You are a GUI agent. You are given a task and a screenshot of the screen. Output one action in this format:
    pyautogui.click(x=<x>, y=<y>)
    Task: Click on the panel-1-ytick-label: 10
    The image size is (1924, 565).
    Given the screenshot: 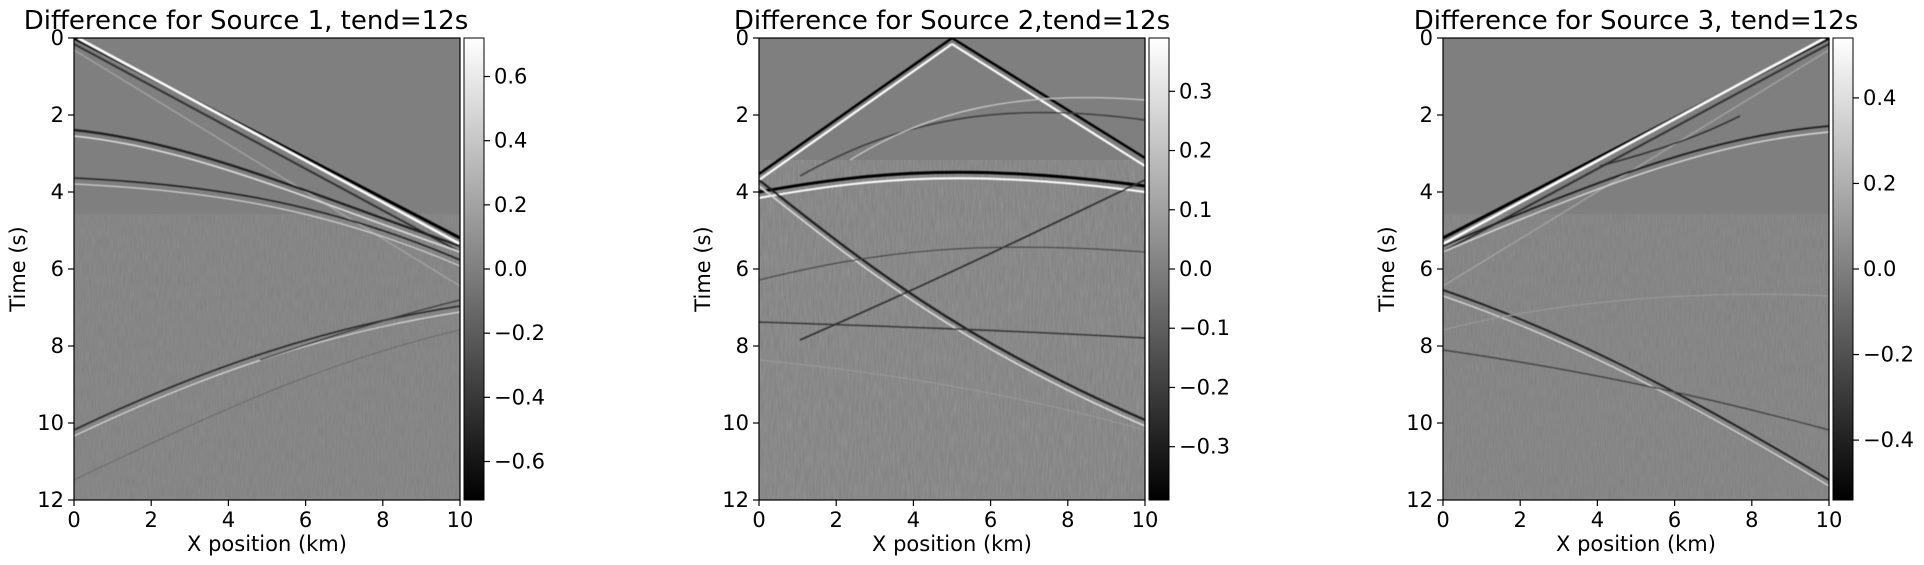 What is the action you would take?
    pyautogui.click(x=50, y=423)
    